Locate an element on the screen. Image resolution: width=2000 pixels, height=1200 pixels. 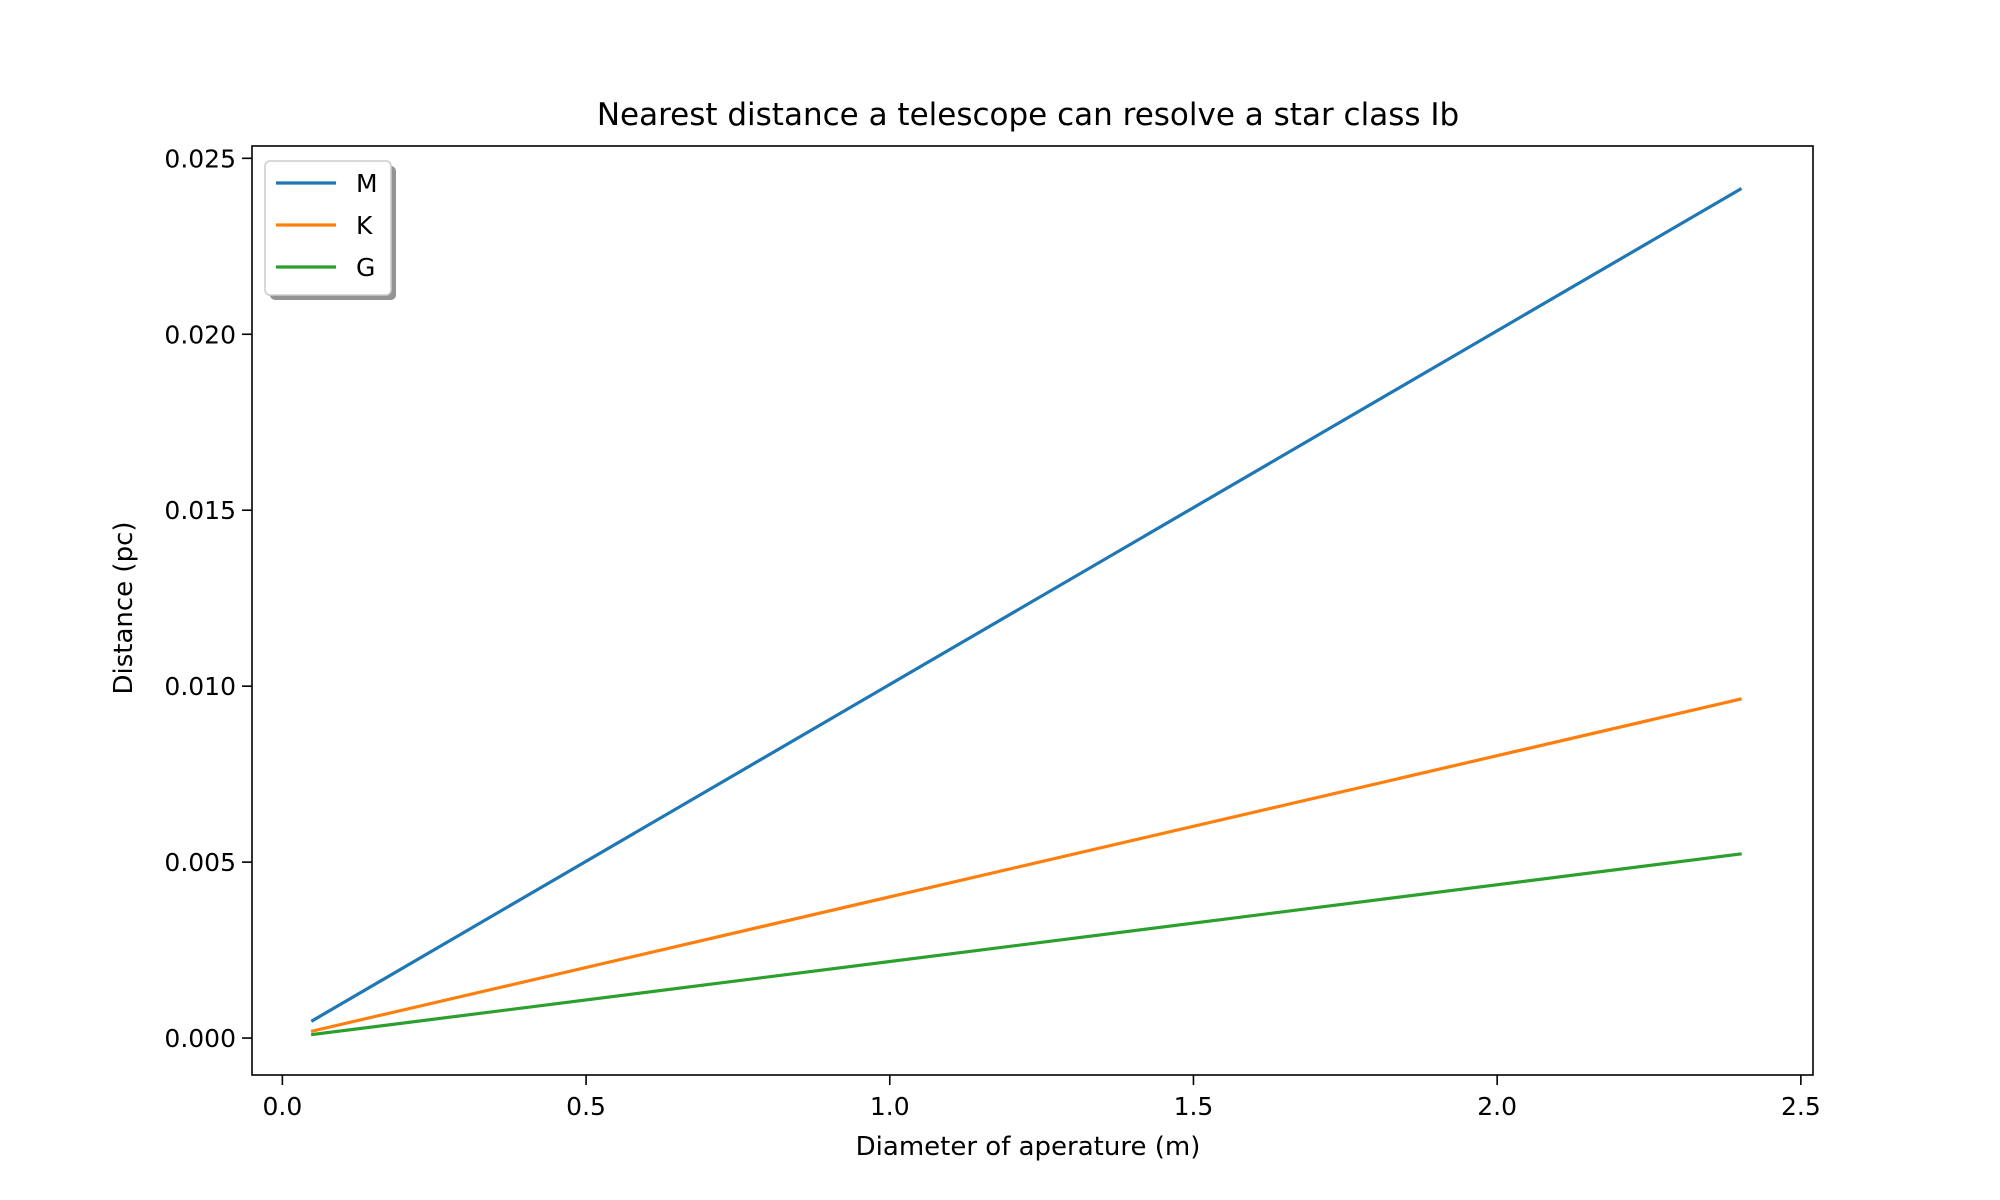
x-tick-label: 2.0 is located at coordinates (1497, 1106).